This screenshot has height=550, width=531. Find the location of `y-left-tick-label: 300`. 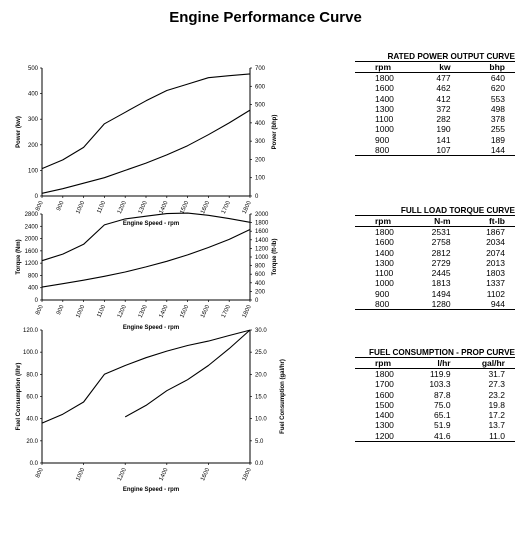

y-left-tick-label: 300 is located at coordinates (33, 120).